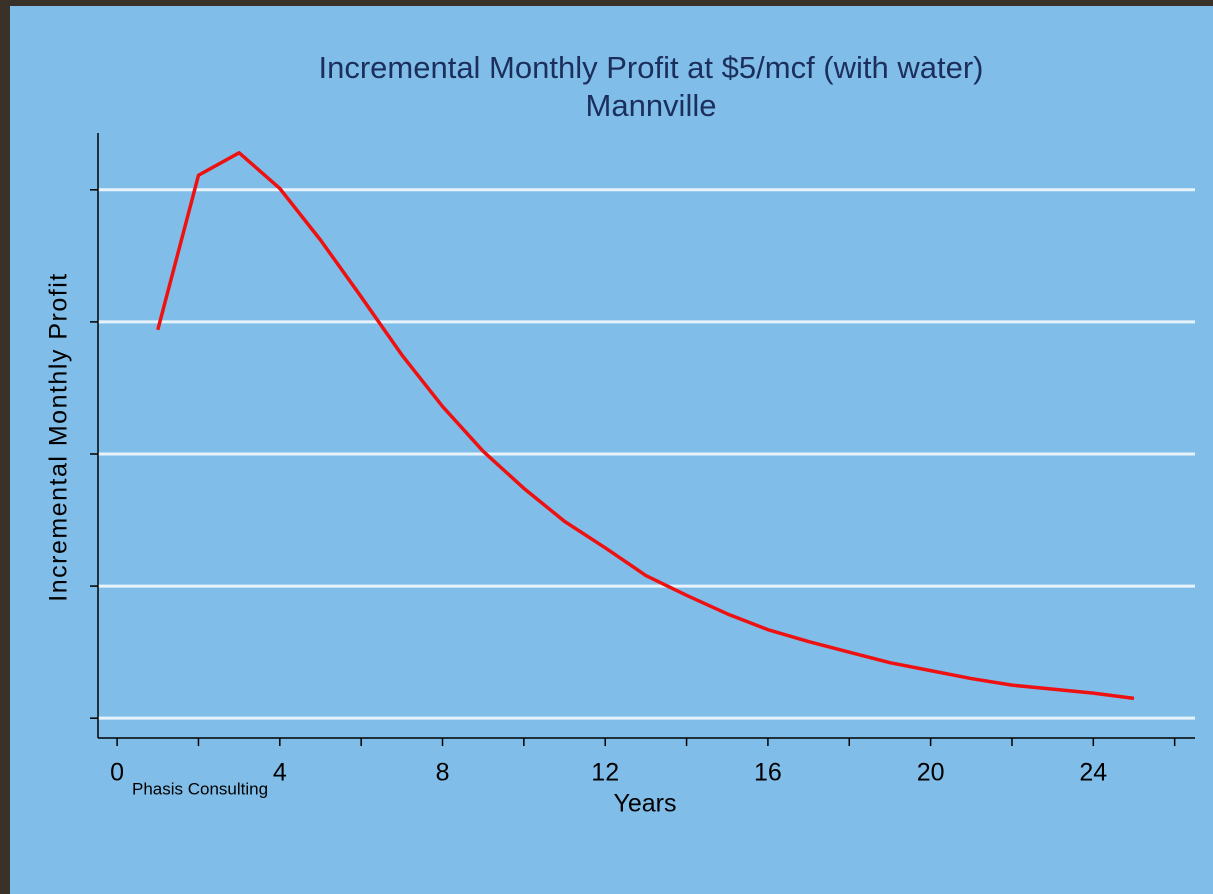 This screenshot has width=1213, height=894. I want to click on x-tick-label: 20, so click(931, 773).